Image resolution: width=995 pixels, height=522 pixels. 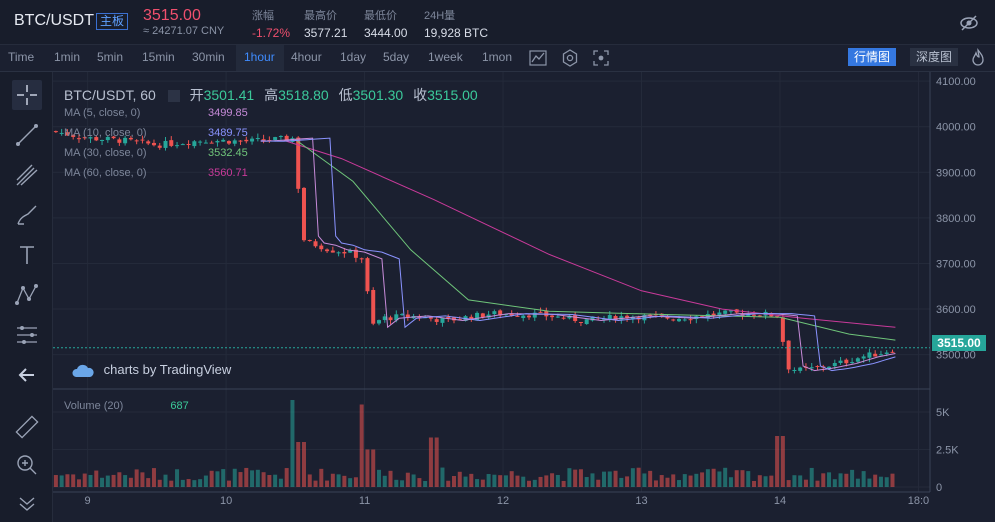 What do you see at coordinates (27, 375) in the screenshot?
I see `back-arrow-icon` at bounding box center [27, 375].